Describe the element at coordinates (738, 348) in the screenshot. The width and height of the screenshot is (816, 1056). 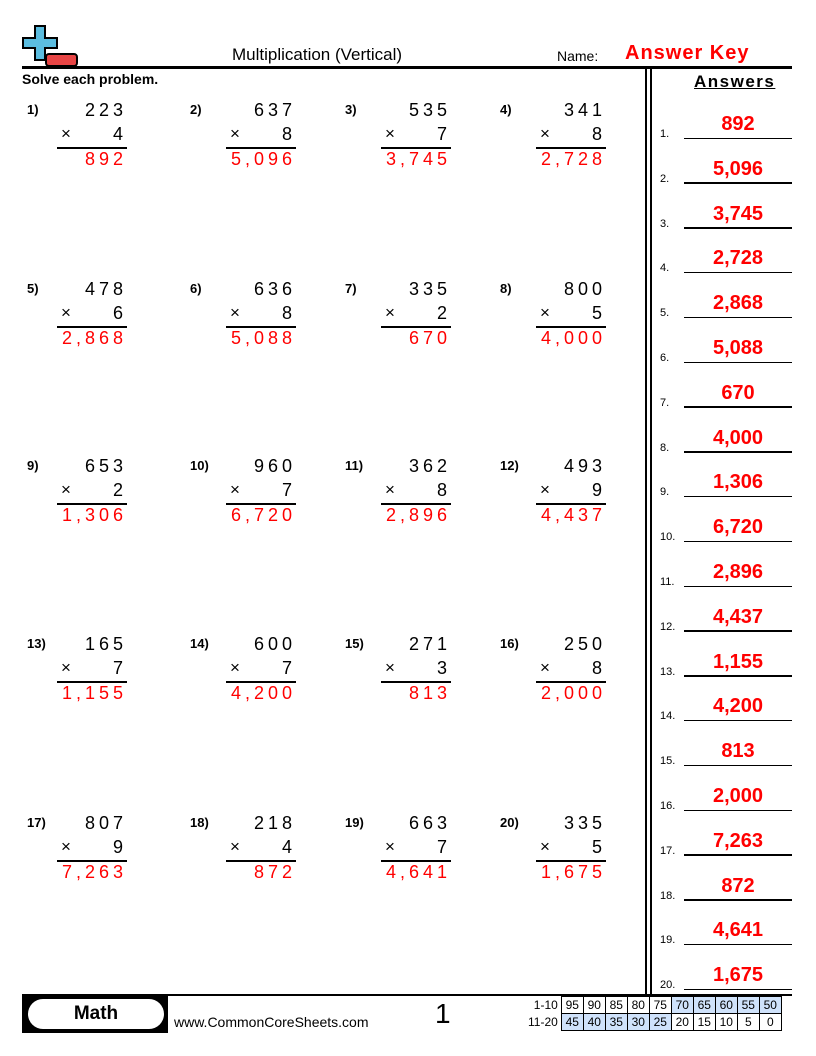
I see `answer-value: 5,088` at that location.